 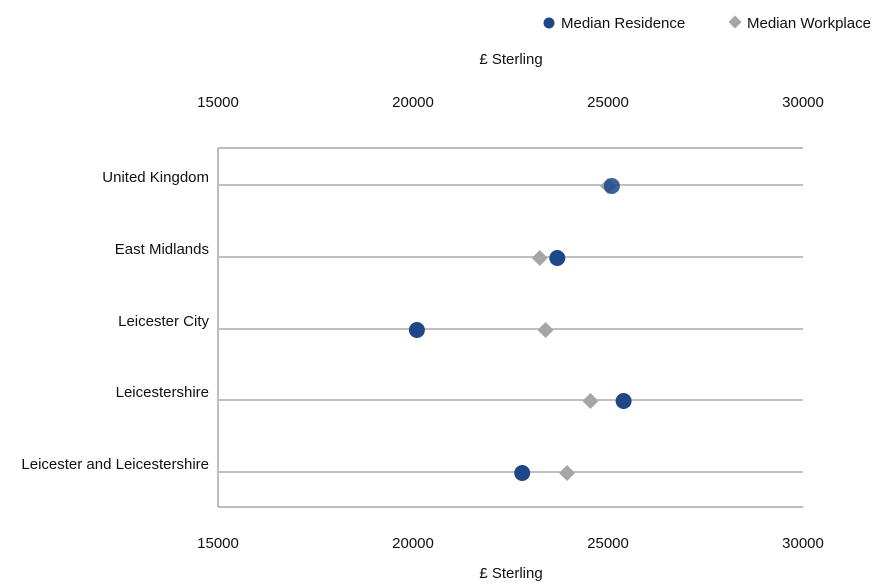 I want to click on tick-label-top: 20000, so click(x=413, y=102).